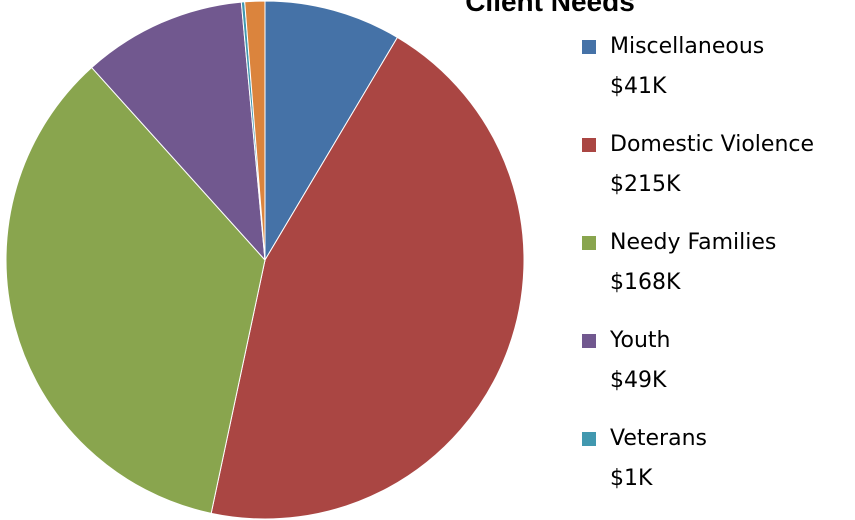 Image resolution: width=855 pixels, height=520 pixels. Describe the element at coordinates (589, 47) in the screenshot. I see `legend-swatch-miscellaneous` at that location.